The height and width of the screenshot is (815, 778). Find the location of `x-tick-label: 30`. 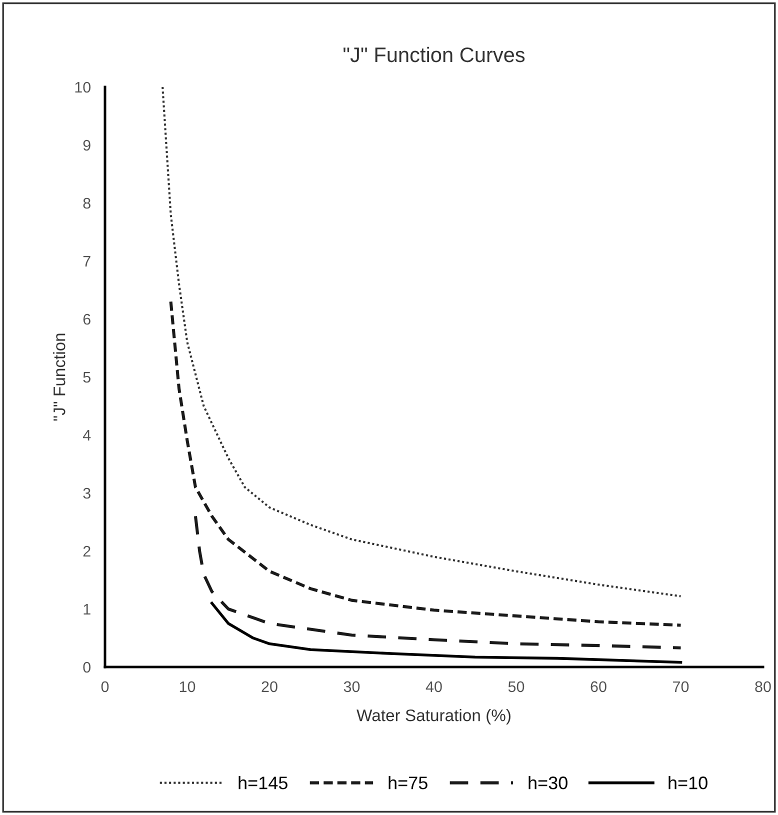

x-tick-label: 30 is located at coordinates (352, 686).